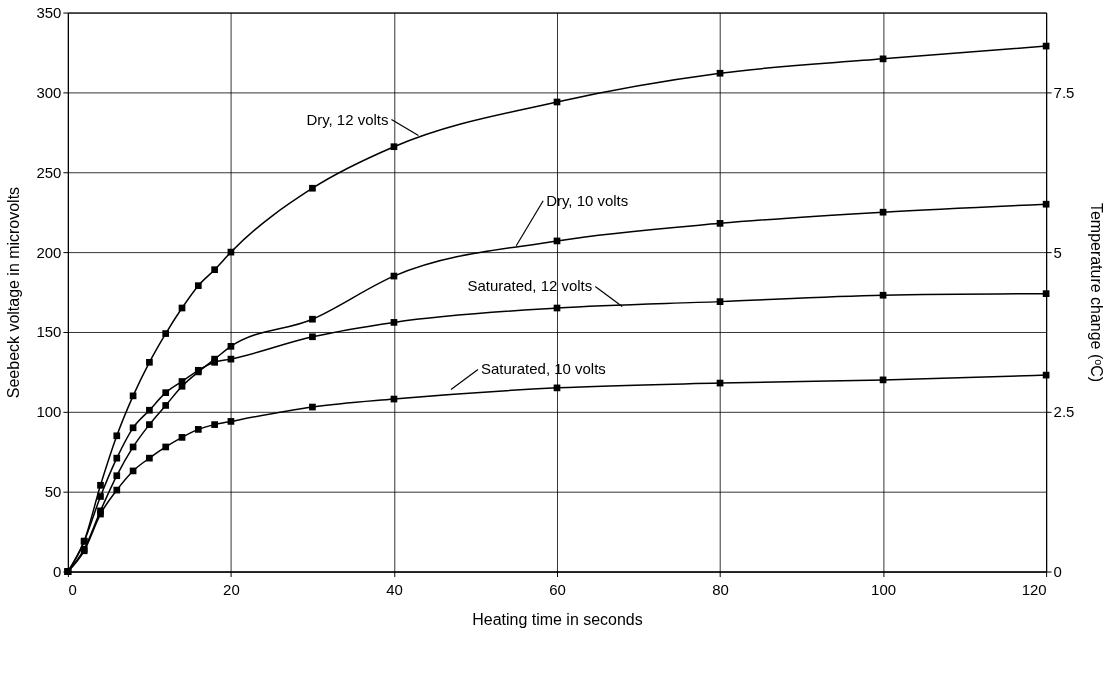  I want to click on y2-tick-label: 5, so click(1057, 252).